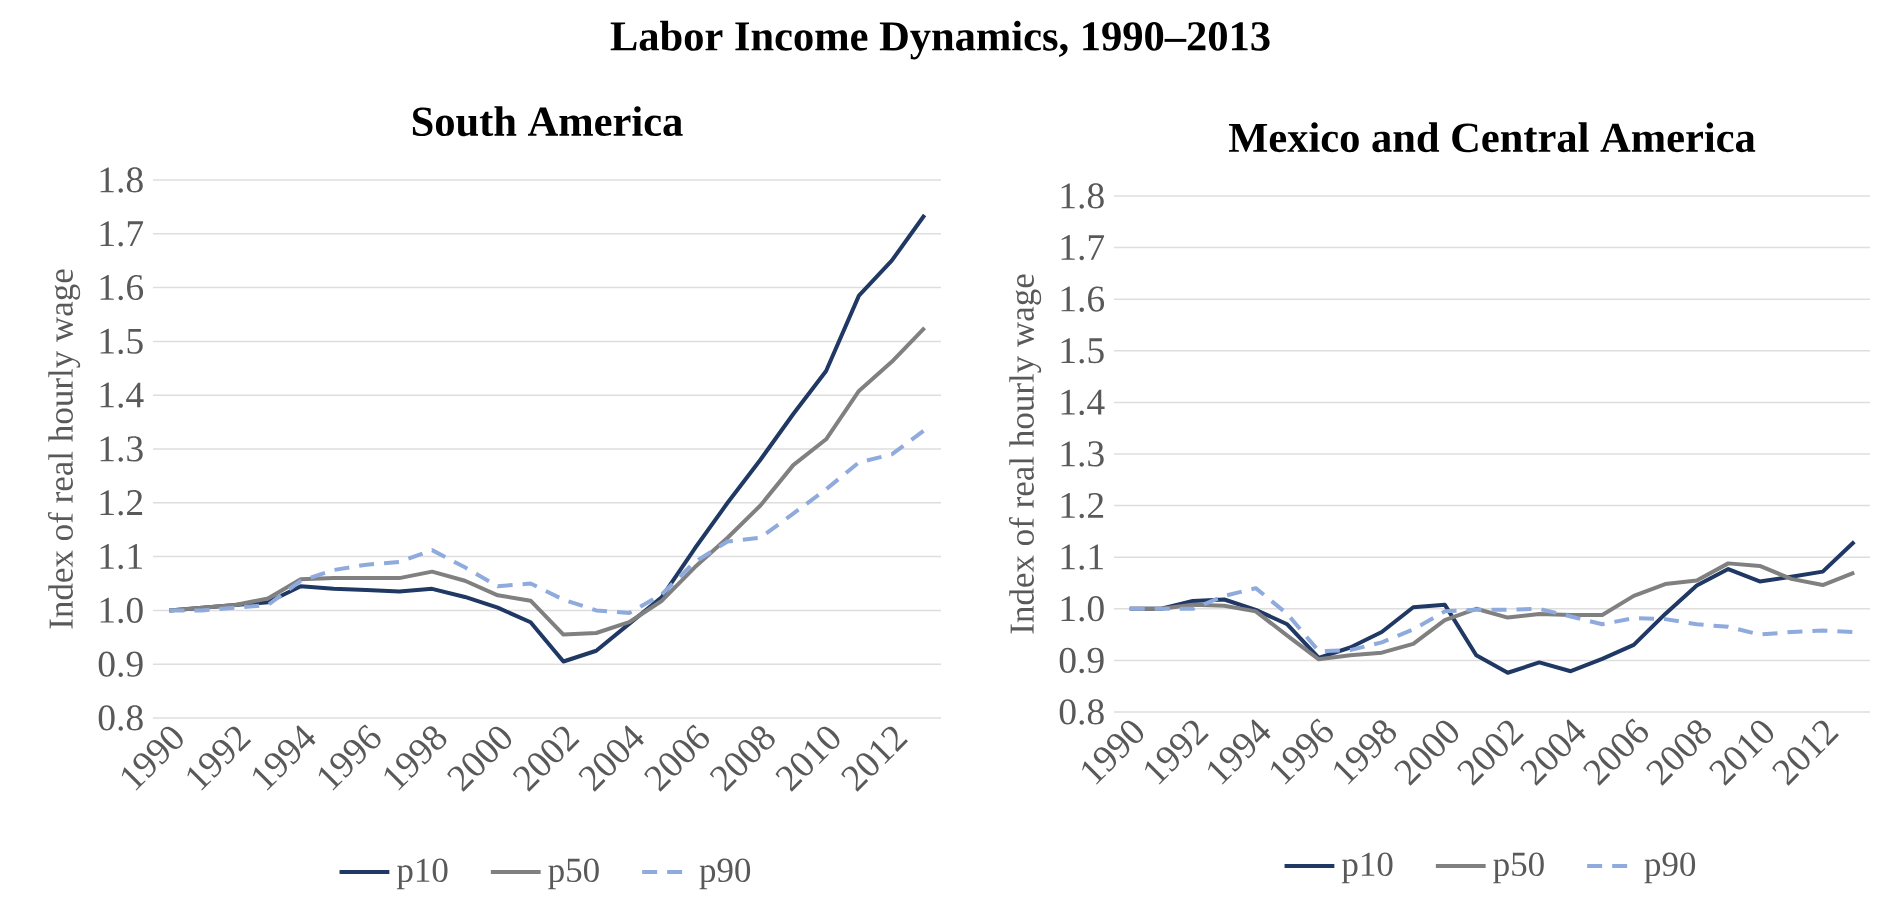  I want to click on chart-title: South America, so click(547, 121).